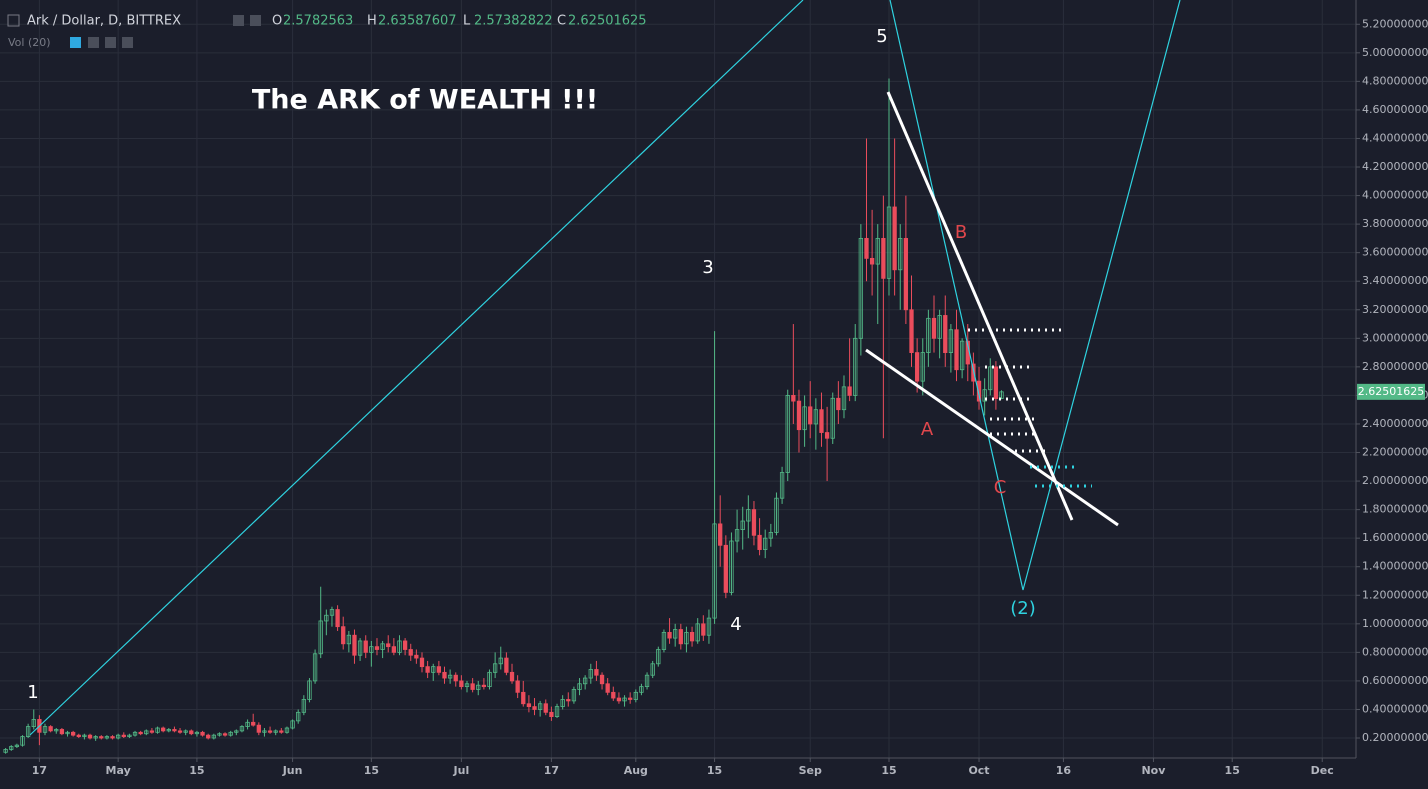  I want to click on collapse-icon, so click(13, 20).